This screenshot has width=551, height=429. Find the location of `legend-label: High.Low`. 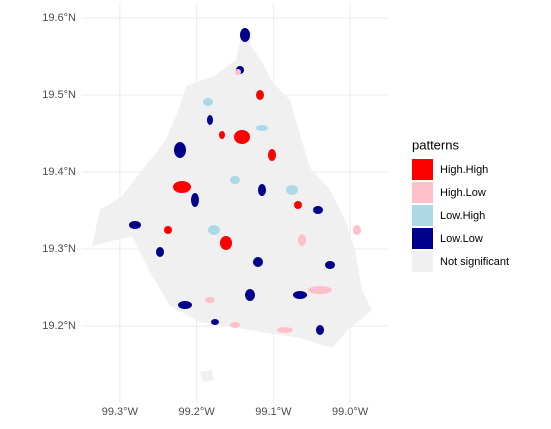

legend-label: High.Low is located at coordinates (463, 193).